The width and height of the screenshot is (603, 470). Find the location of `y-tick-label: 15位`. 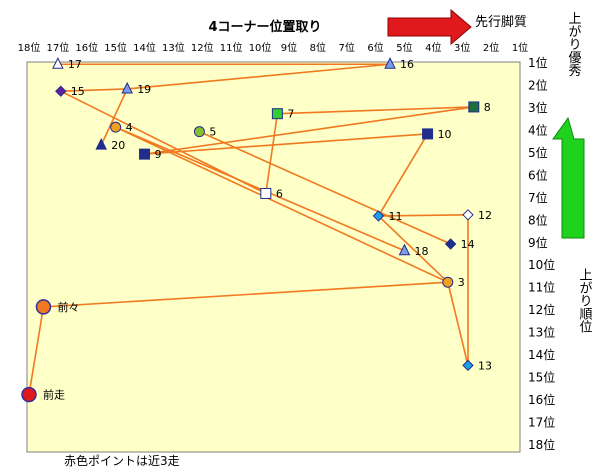

y-tick-label: 15位 is located at coordinates (541, 377).